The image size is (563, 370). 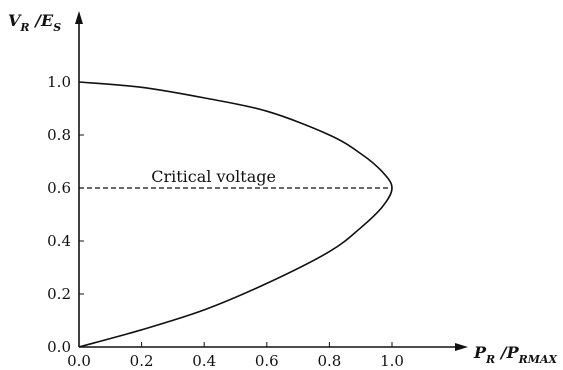 What do you see at coordinates (329, 361) in the screenshot?
I see `x-tick-label: 0.8` at bounding box center [329, 361].